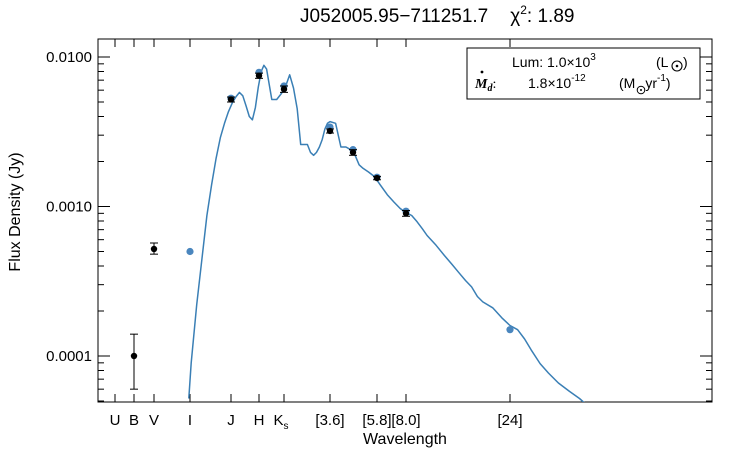  I want to click on x-tick-label-text: K, so click(278, 420).